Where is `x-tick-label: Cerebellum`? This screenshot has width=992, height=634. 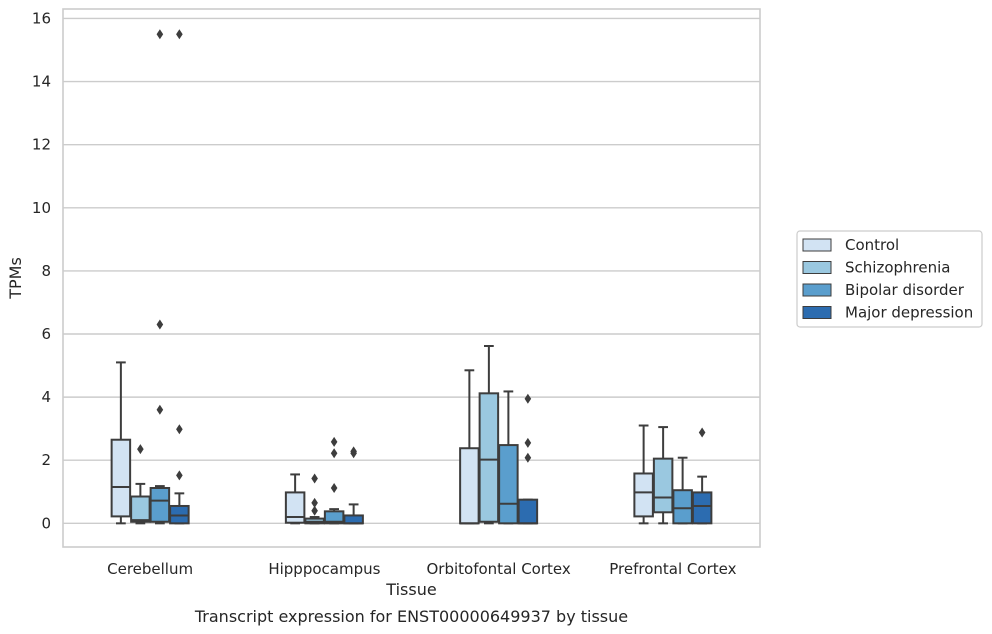 x-tick-label: Cerebellum is located at coordinates (150, 569).